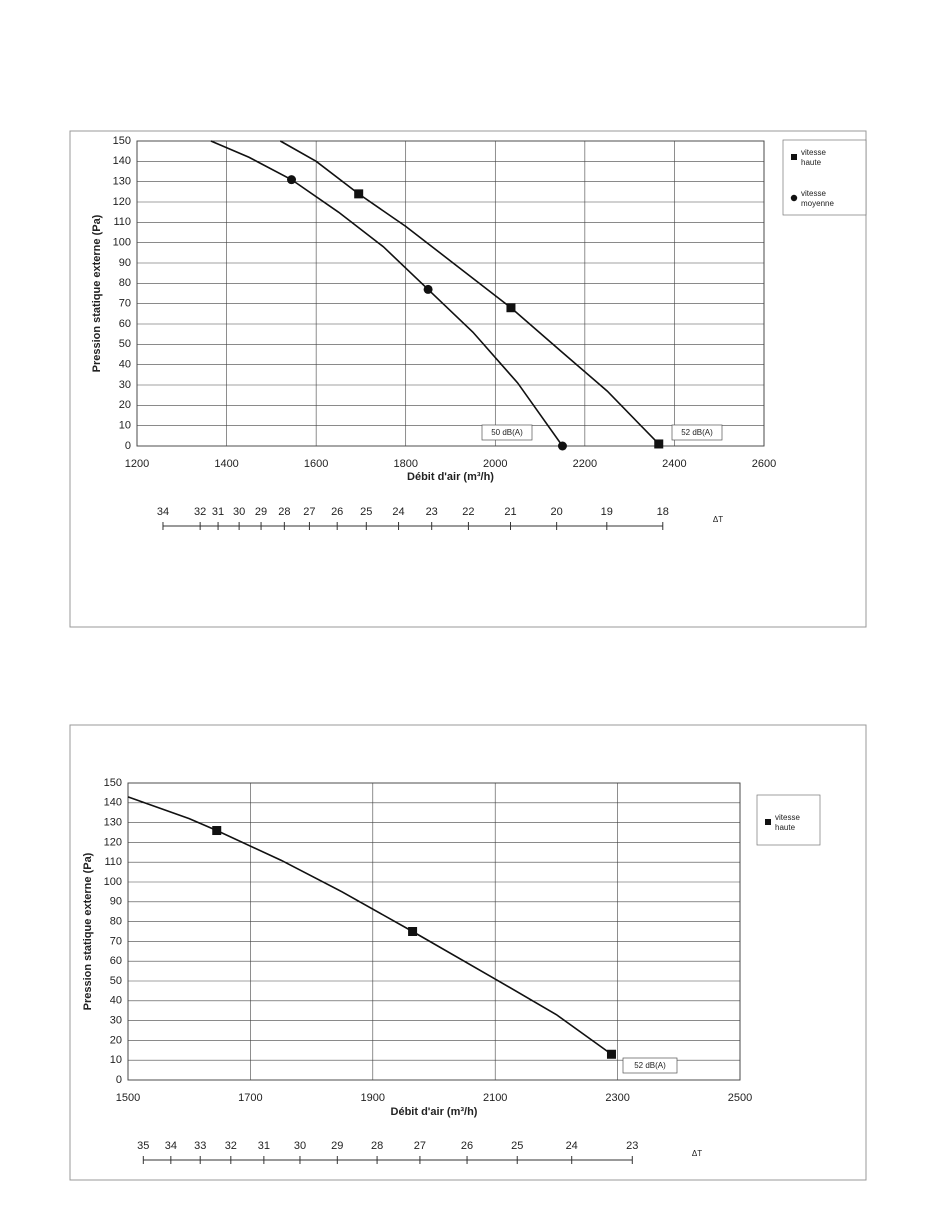  What do you see at coordinates (316, 464) in the screenshot?
I see `x-tick-label: 1600` at bounding box center [316, 464].